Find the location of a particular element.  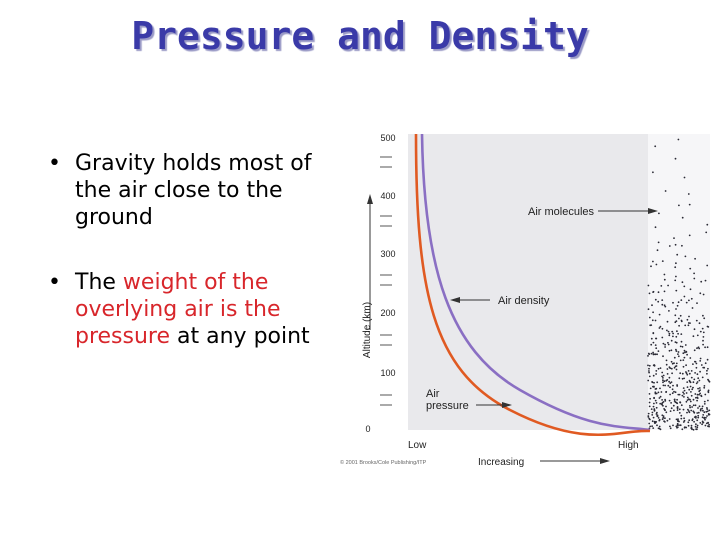

air-pressure-arrowhead is located at coordinates (507, 405).